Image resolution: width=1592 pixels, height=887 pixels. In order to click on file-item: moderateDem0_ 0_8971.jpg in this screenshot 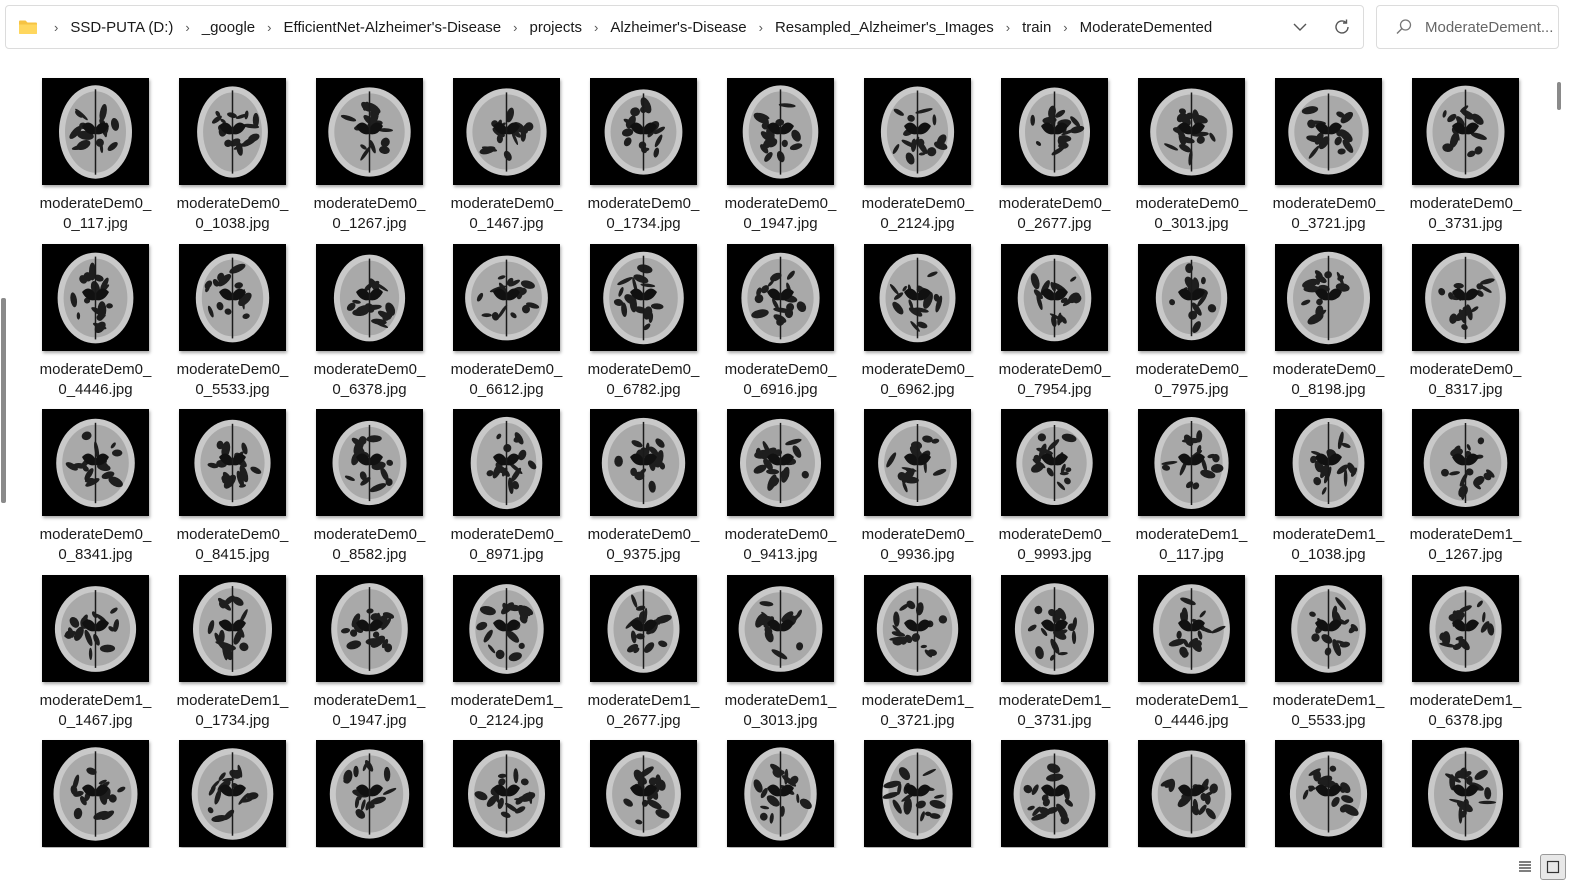, I will do `click(506, 486)`.